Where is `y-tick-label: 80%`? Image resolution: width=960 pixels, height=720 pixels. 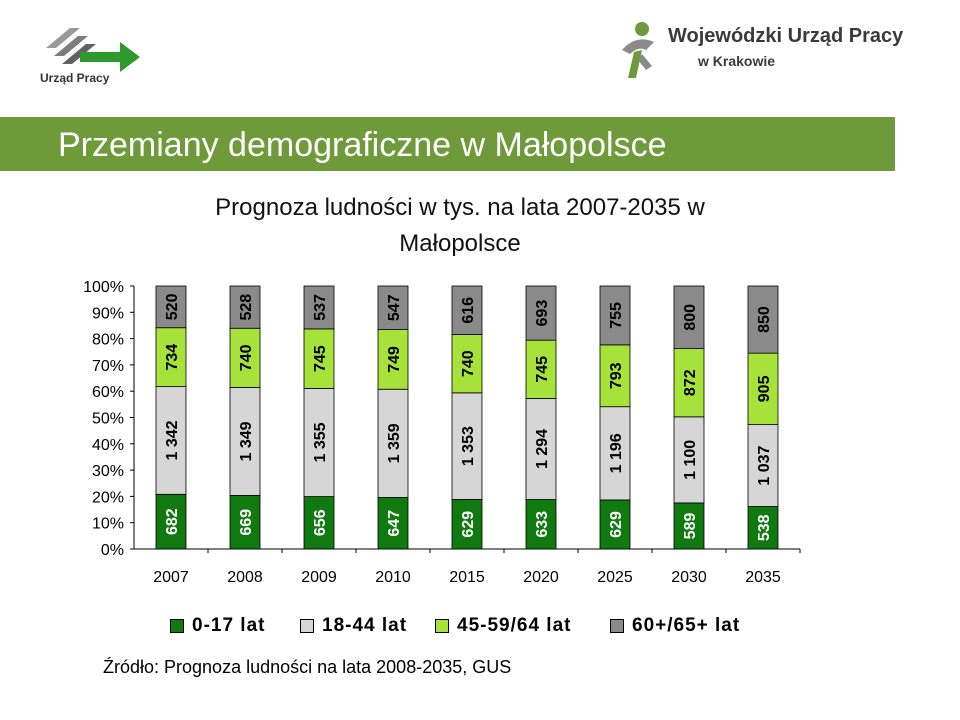
y-tick-label: 80% is located at coordinates (108, 340).